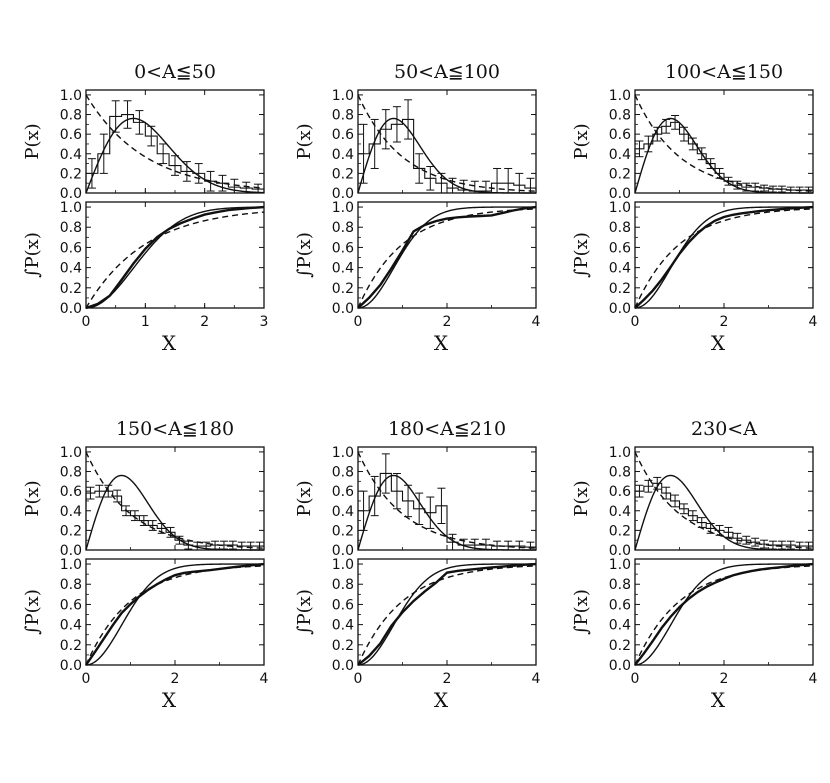 The height and width of the screenshot is (783, 830). What do you see at coordinates (724, 72) in the screenshot?
I see `panel-title: 100<A≦150` at bounding box center [724, 72].